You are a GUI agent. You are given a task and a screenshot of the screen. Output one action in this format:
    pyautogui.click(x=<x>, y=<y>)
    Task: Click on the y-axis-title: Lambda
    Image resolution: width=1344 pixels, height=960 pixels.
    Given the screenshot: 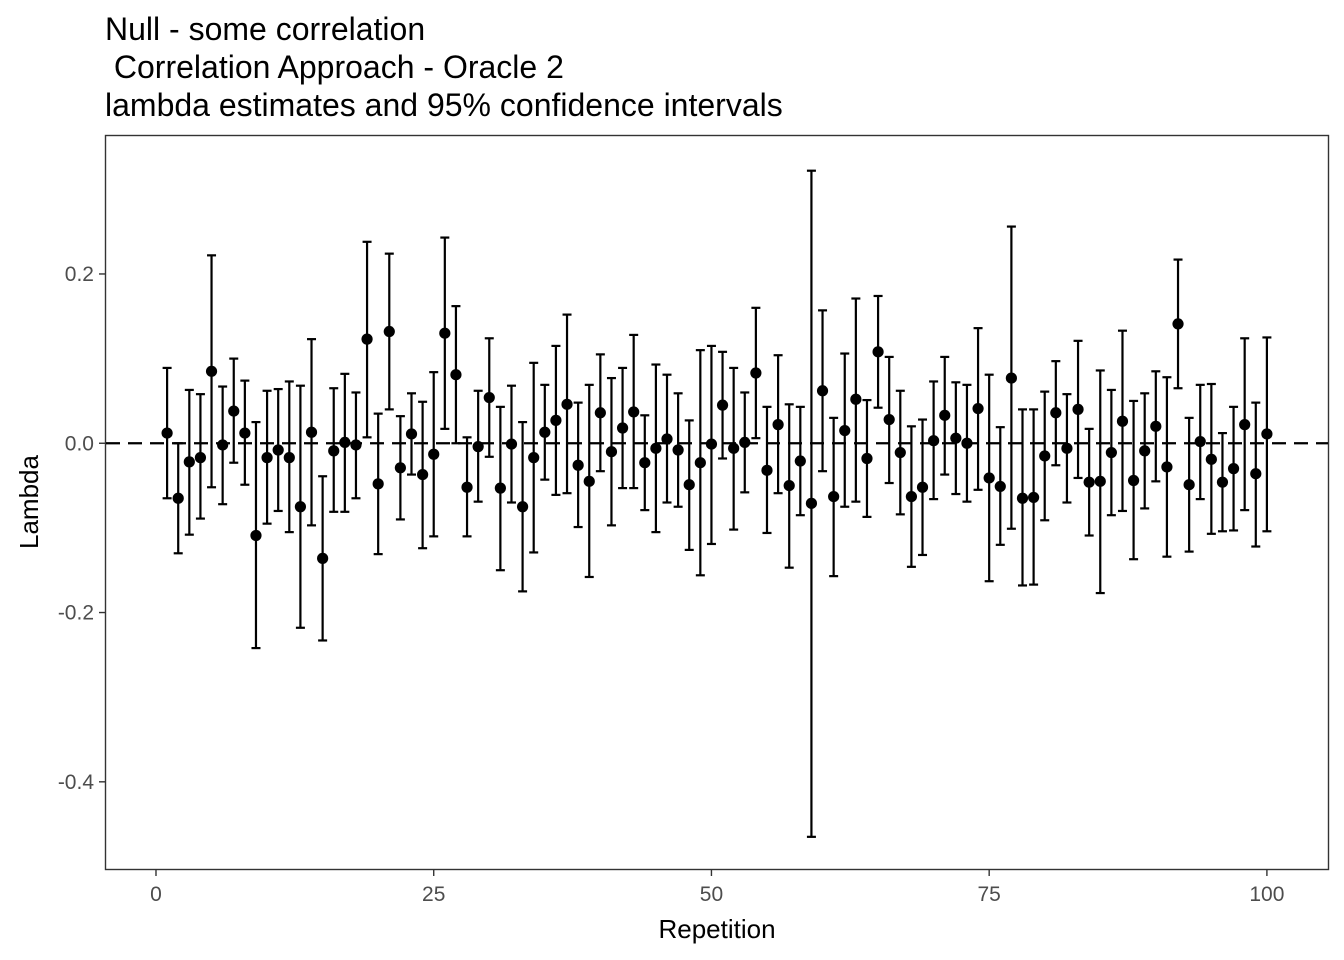 What is the action you would take?
    pyautogui.click(x=29, y=501)
    